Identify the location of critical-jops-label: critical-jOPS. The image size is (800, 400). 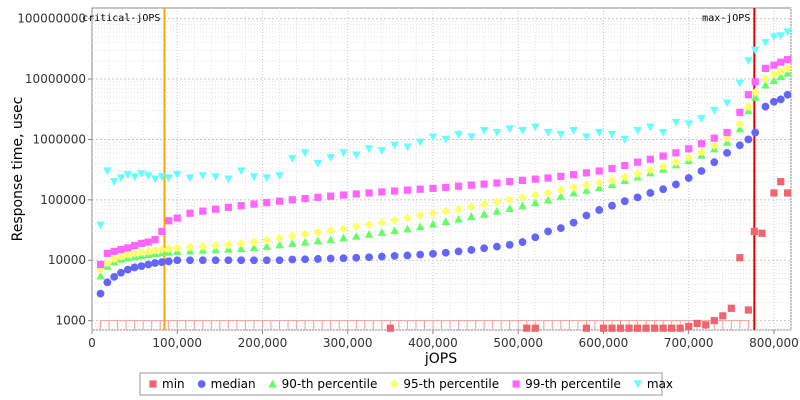
(121, 18).